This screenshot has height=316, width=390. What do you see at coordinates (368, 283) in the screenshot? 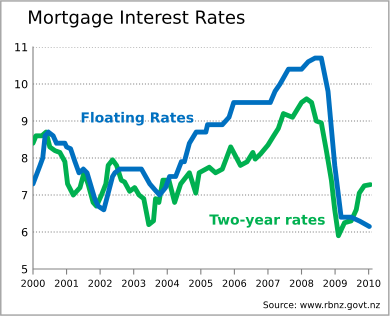
I see `x-tick-label: 2010` at bounding box center [368, 283].